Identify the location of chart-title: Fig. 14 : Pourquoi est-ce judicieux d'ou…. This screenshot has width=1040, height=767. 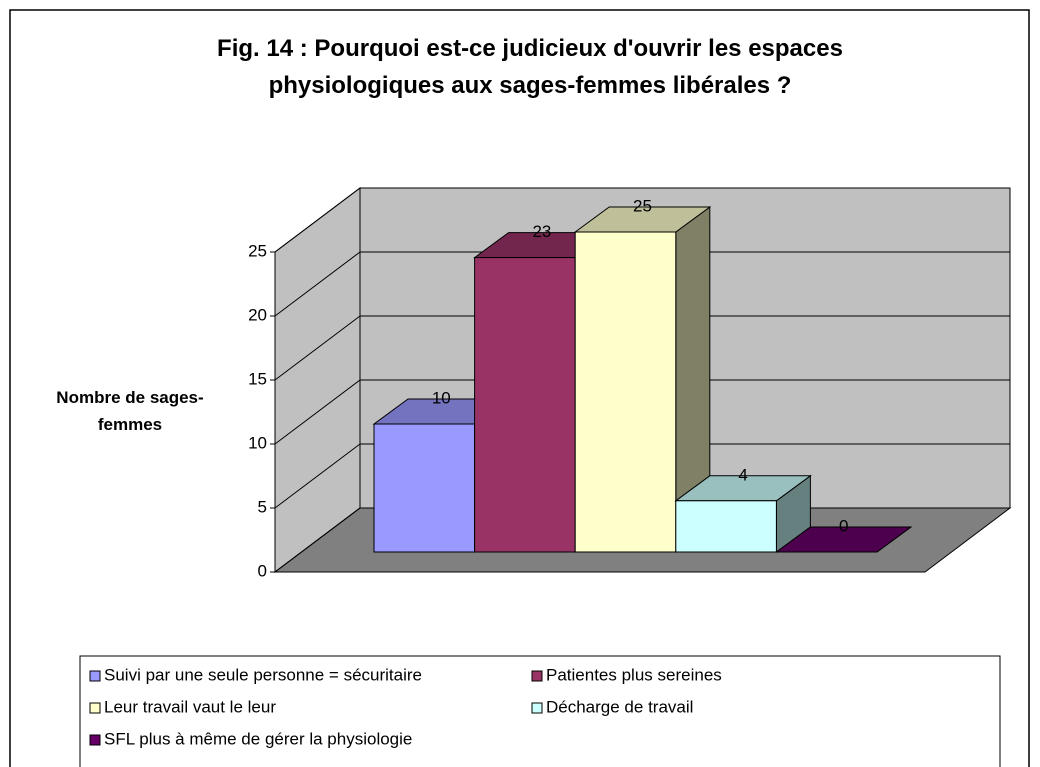
(530, 67).